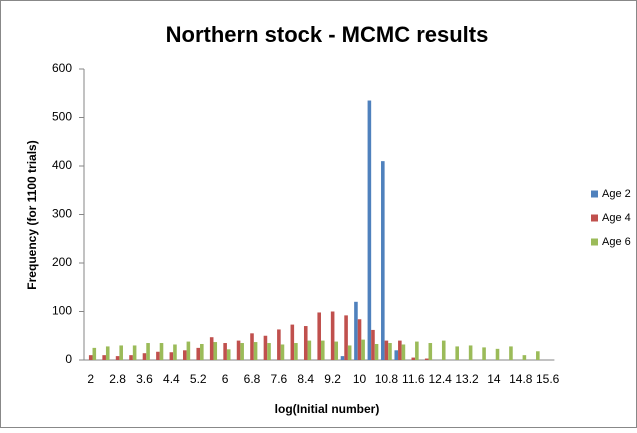 This screenshot has height=433, width=637. What do you see at coordinates (171, 379) in the screenshot?
I see `x-tick-label: 4.4` at bounding box center [171, 379].